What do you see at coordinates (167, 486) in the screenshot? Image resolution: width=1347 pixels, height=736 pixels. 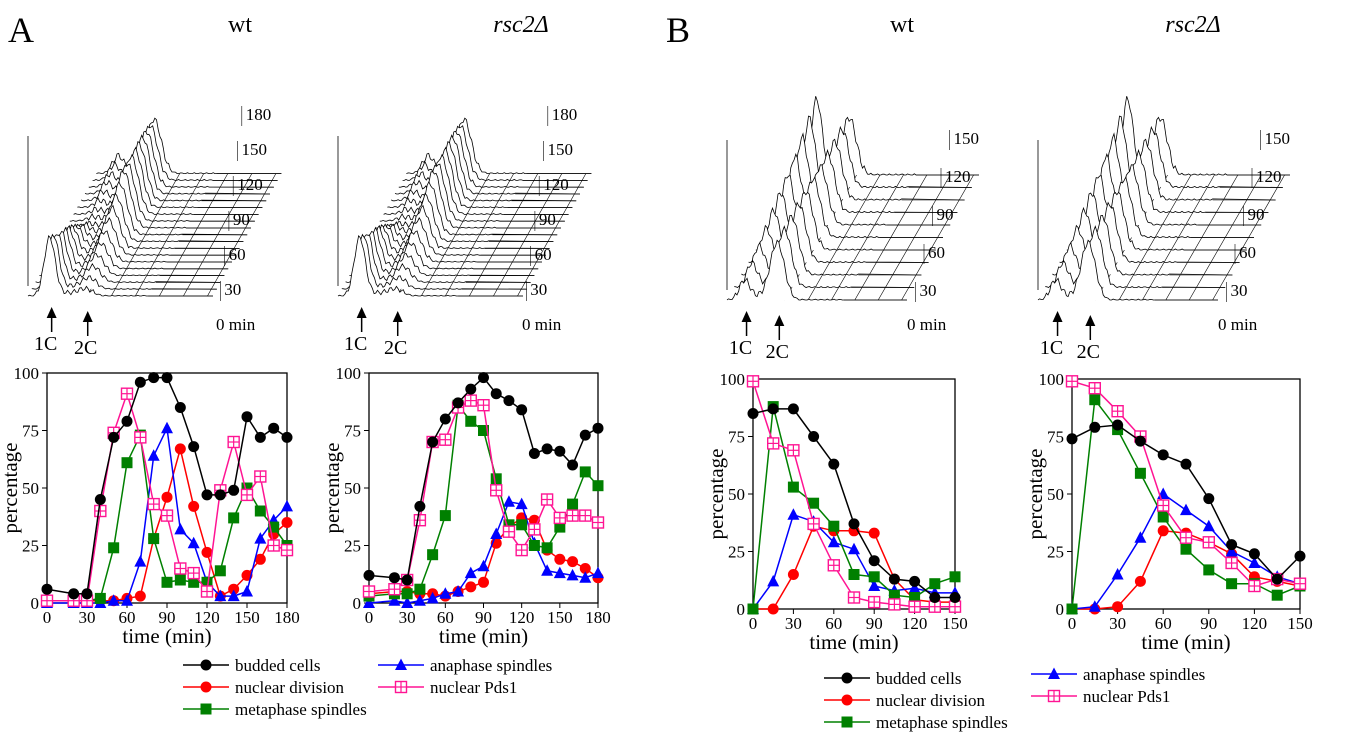 I see `series-budded` at bounding box center [167, 486].